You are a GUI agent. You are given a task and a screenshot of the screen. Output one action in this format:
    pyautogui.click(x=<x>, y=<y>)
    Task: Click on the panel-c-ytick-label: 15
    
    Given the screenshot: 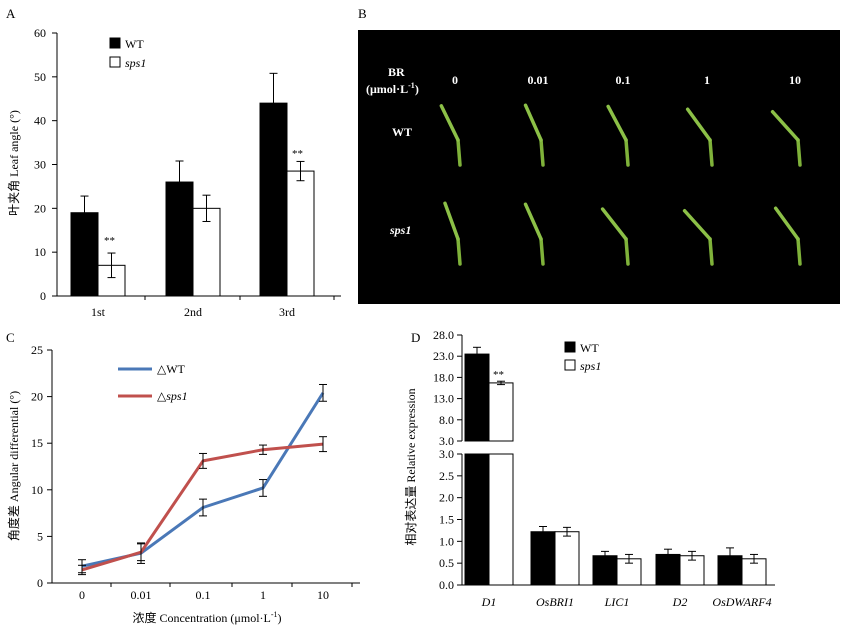 What is the action you would take?
    pyautogui.click(x=37, y=443)
    